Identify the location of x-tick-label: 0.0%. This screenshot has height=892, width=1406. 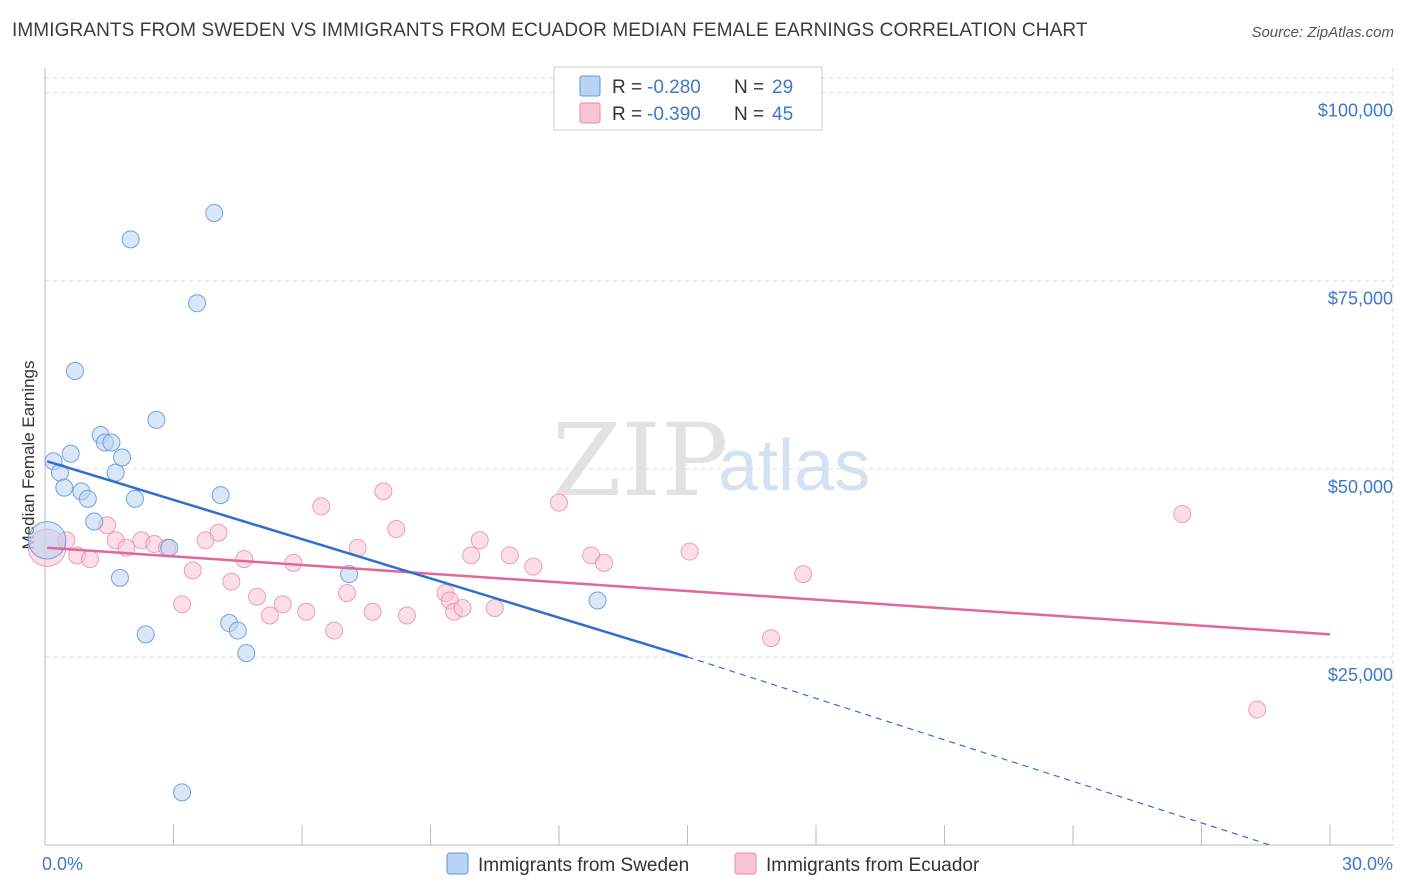
(62, 864).